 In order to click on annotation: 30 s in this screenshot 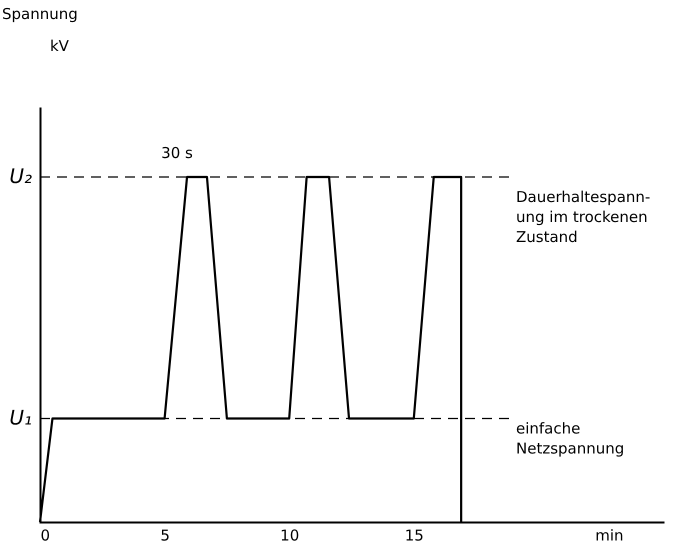, I will do `click(177, 153)`.